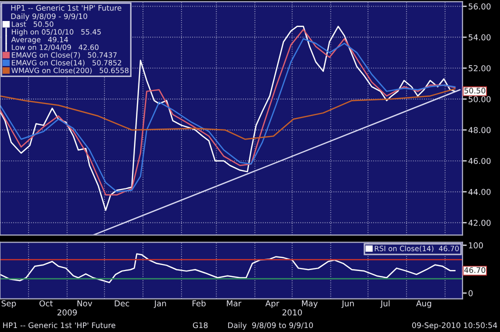 This screenshot has height=332, width=500. I want to click on y-tick-label: 50.00, so click(479, 99).